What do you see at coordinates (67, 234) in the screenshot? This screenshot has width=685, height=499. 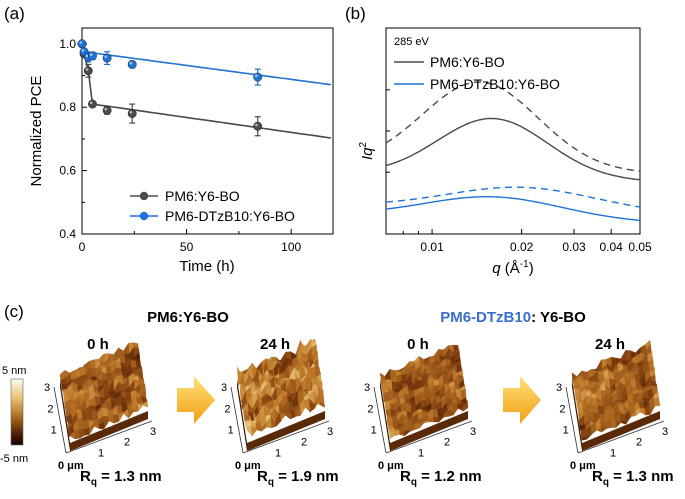 I see `y-tick-label: 0.4` at bounding box center [67, 234].